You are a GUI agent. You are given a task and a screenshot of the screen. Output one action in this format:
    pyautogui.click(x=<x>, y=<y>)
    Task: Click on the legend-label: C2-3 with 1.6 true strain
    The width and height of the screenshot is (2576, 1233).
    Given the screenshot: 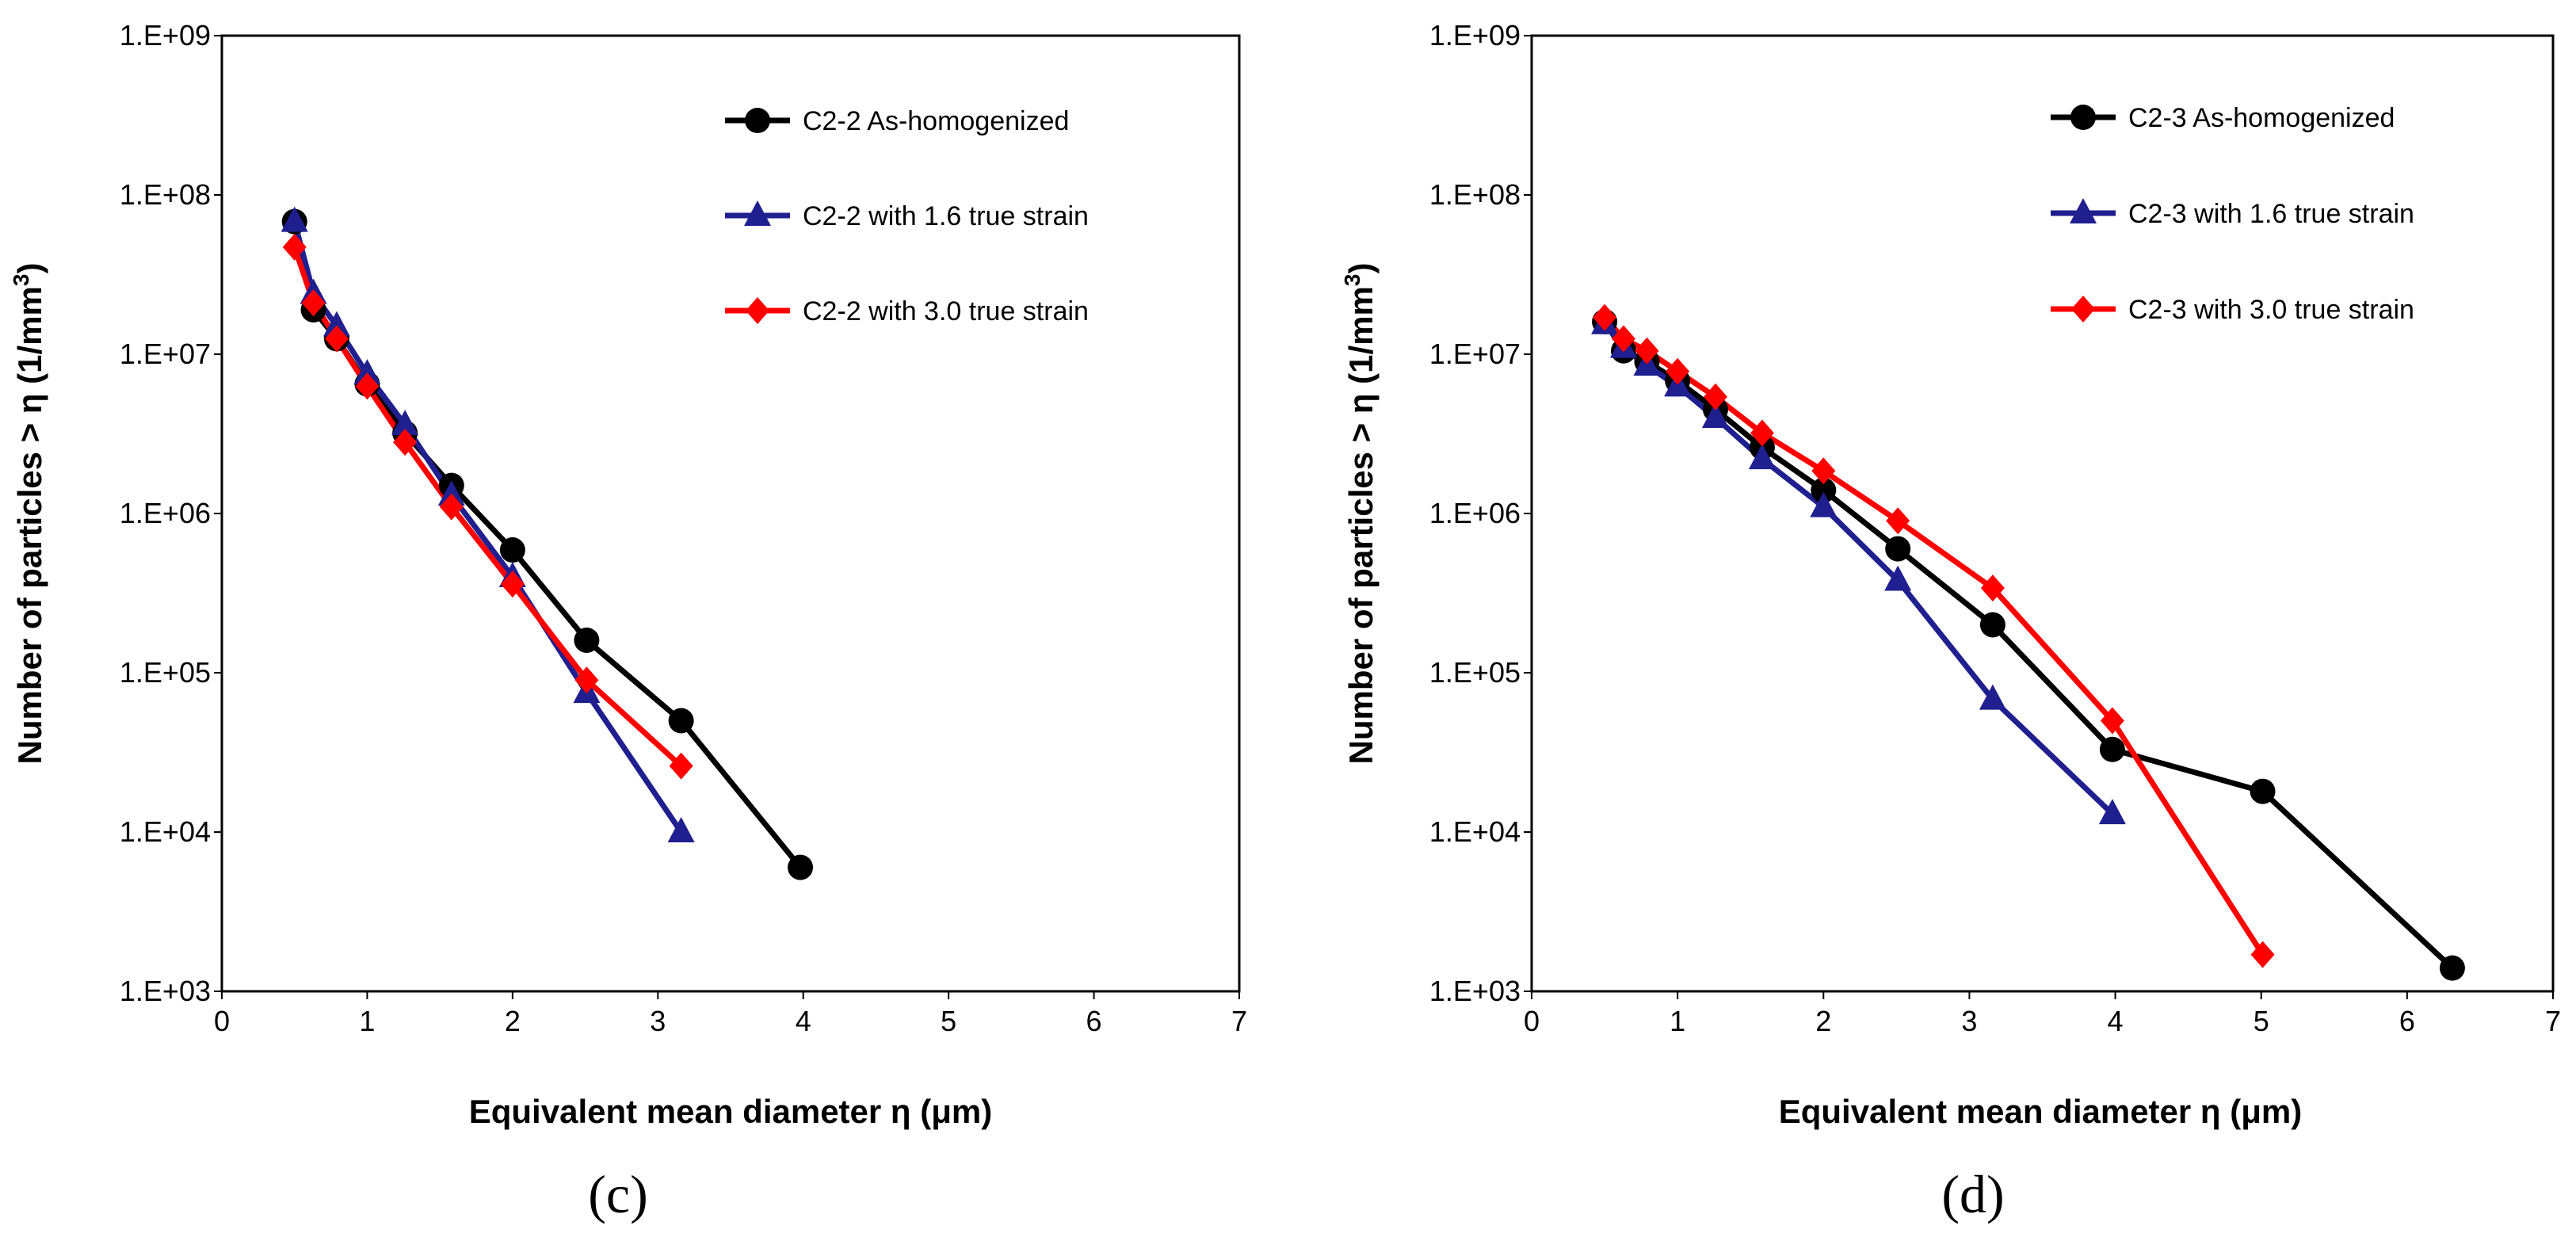 What is the action you would take?
    pyautogui.click(x=2271, y=214)
    